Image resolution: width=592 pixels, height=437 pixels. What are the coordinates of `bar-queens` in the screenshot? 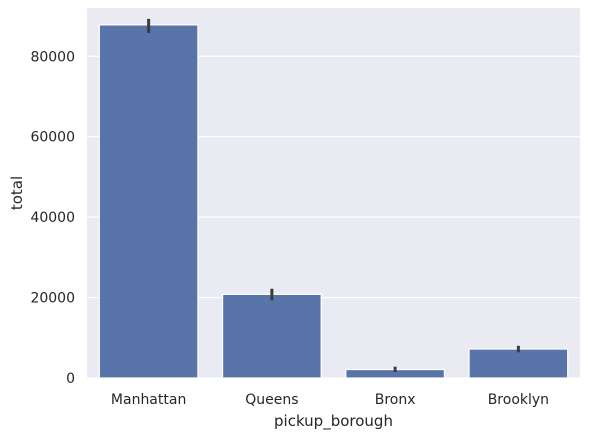 It's located at (271, 336).